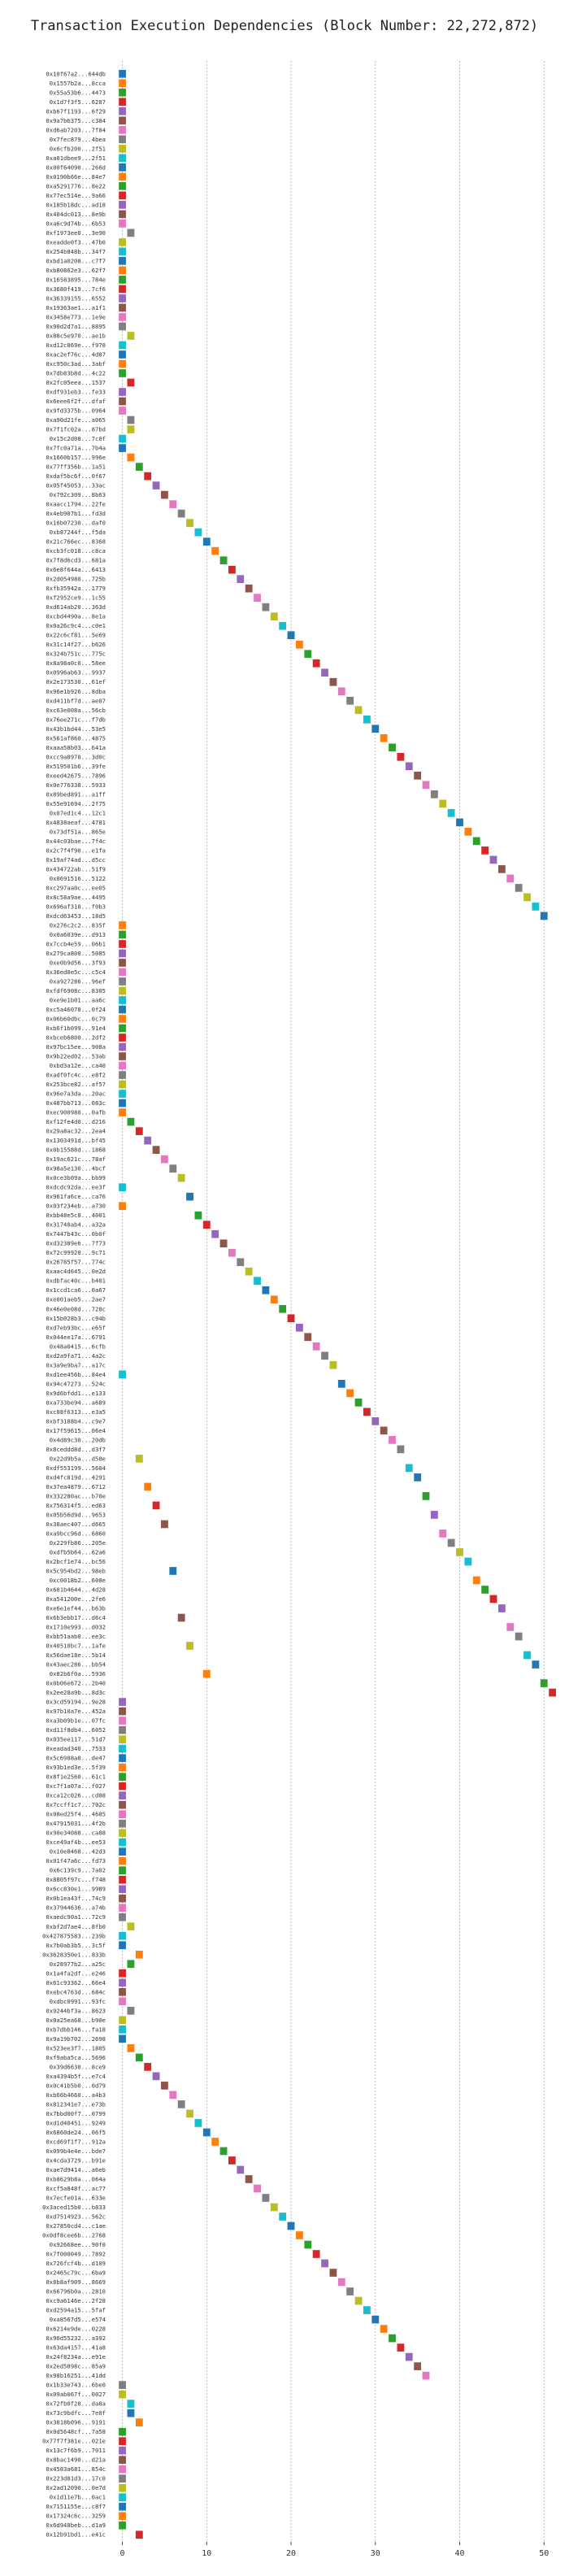  What do you see at coordinates (76, 1151) in the screenshot?
I see `transaction-label: 0x0b15588d...1868` at bounding box center [76, 1151].